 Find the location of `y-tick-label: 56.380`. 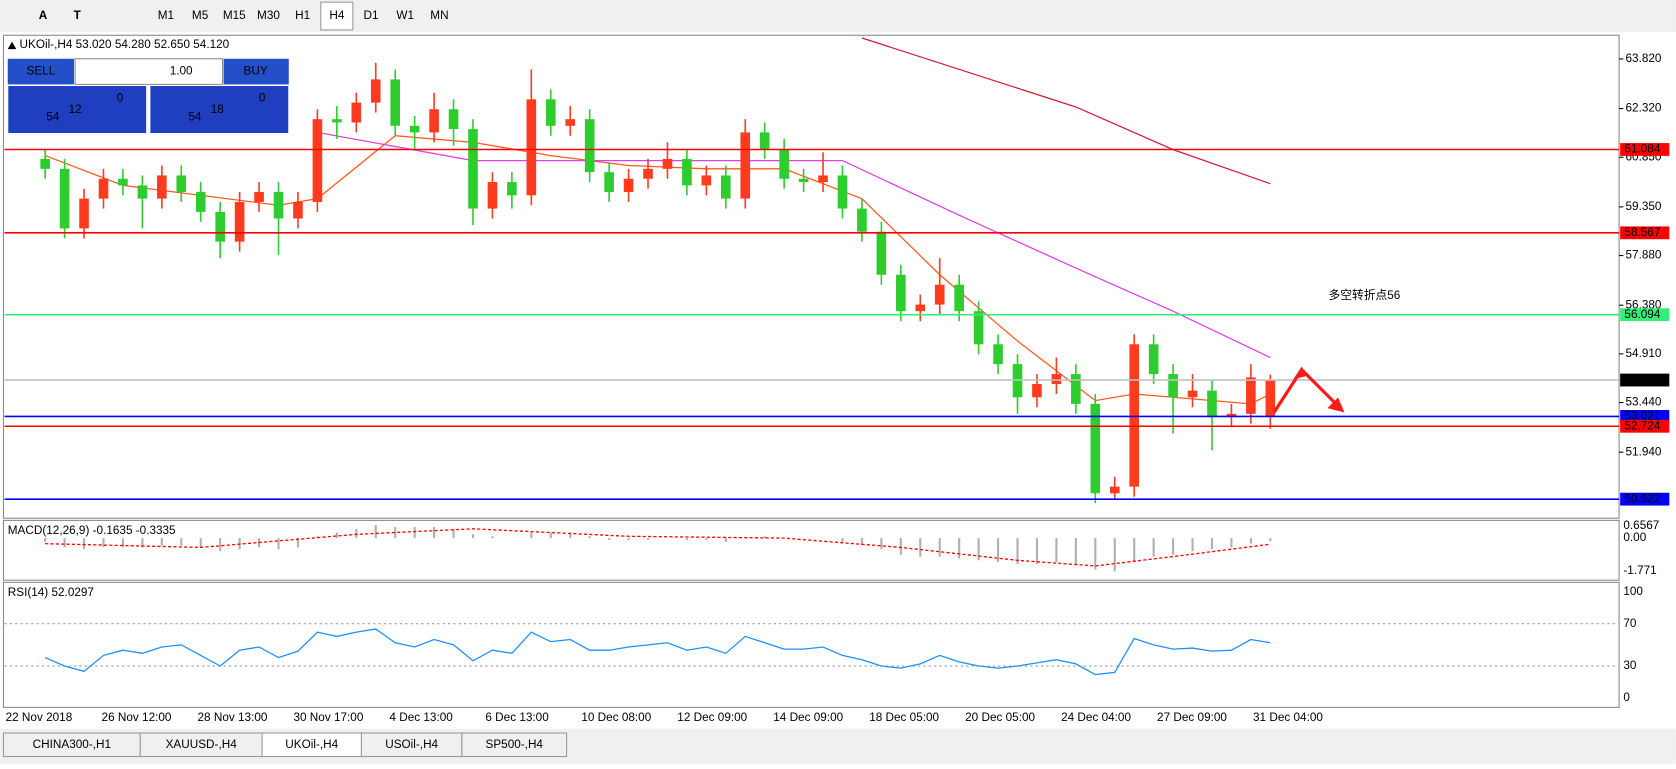

y-tick-label: 56.380 is located at coordinates (1644, 304).